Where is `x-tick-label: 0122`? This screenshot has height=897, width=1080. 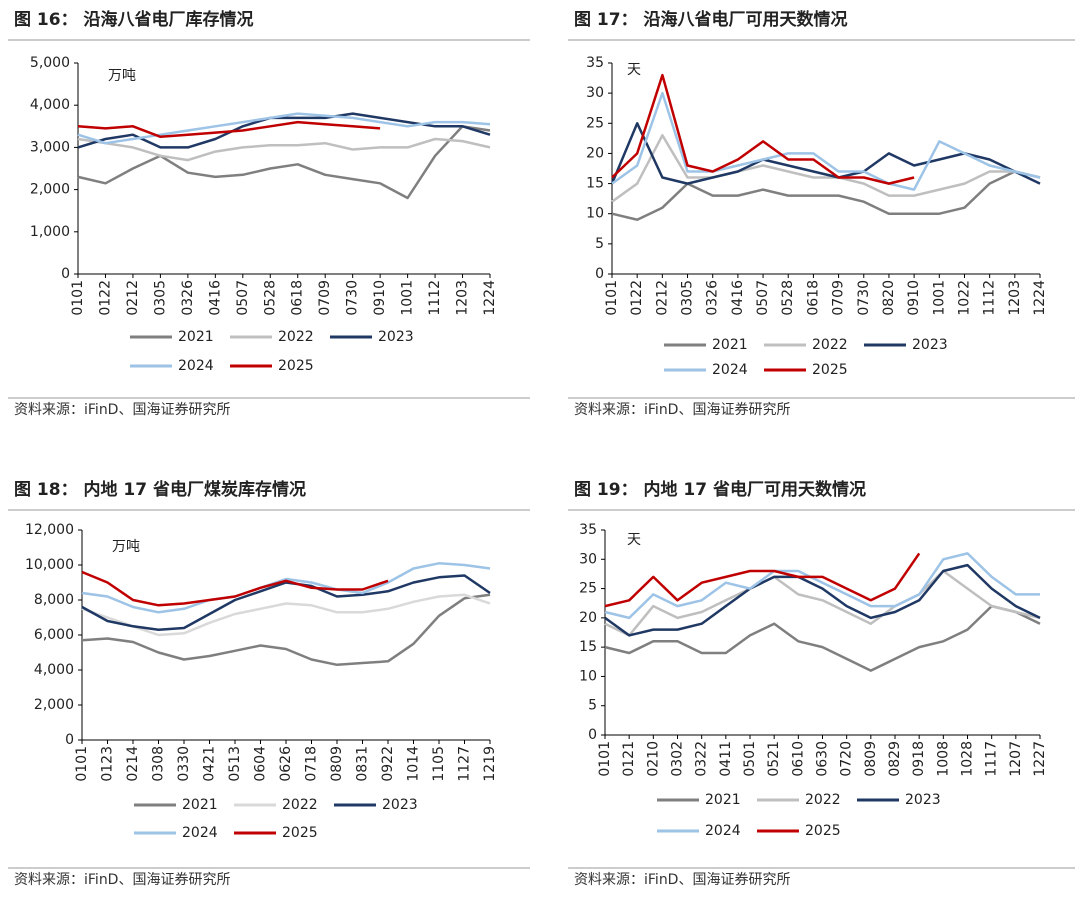
x-tick-label: 0122 is located at coordinates (105, 298).